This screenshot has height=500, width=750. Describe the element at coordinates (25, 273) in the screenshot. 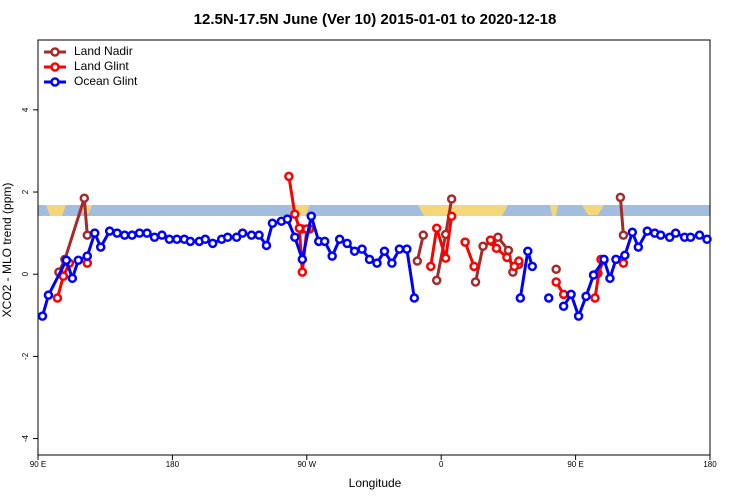

I see `y-tick-label: 0` at that location.